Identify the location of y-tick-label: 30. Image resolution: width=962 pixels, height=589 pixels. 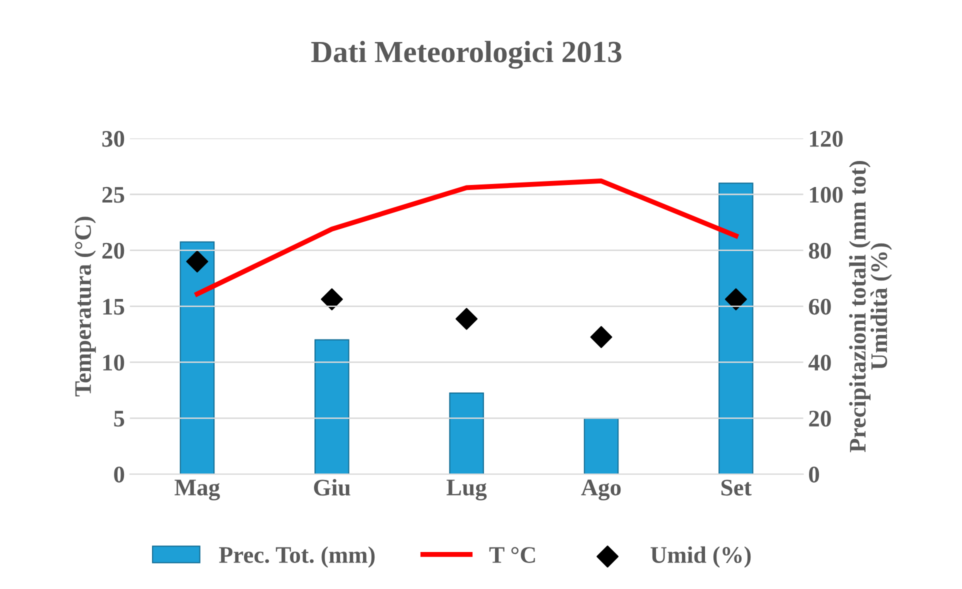
(113, 138).